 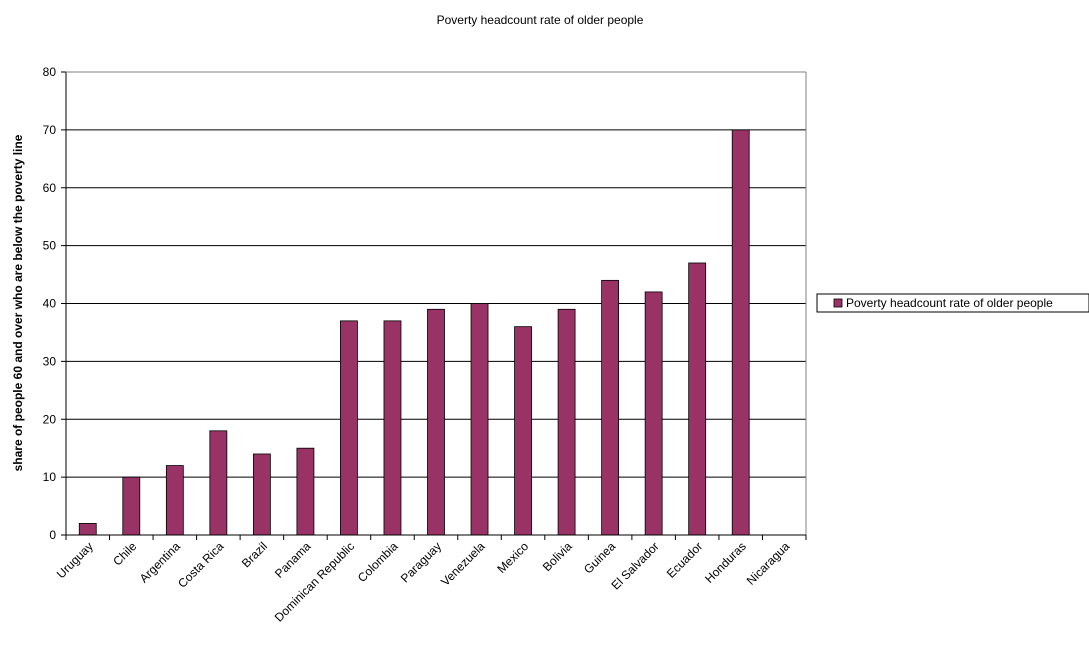 I want to click on bar-uruguay, so click(x=87, y=529).